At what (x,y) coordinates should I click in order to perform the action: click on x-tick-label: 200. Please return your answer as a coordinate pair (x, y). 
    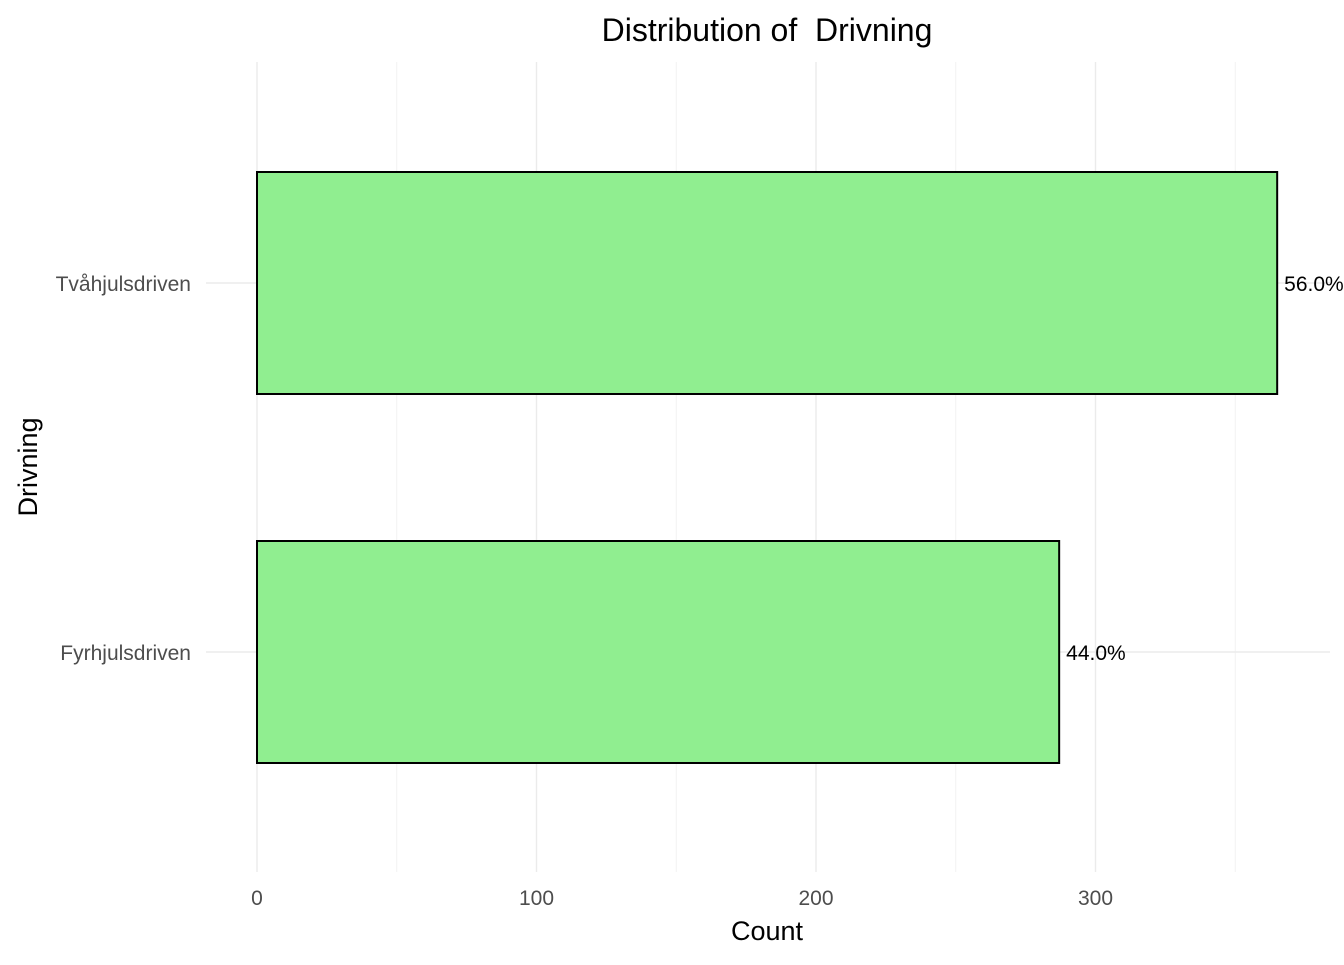
    Looking at the image, I should click on (815, 898).